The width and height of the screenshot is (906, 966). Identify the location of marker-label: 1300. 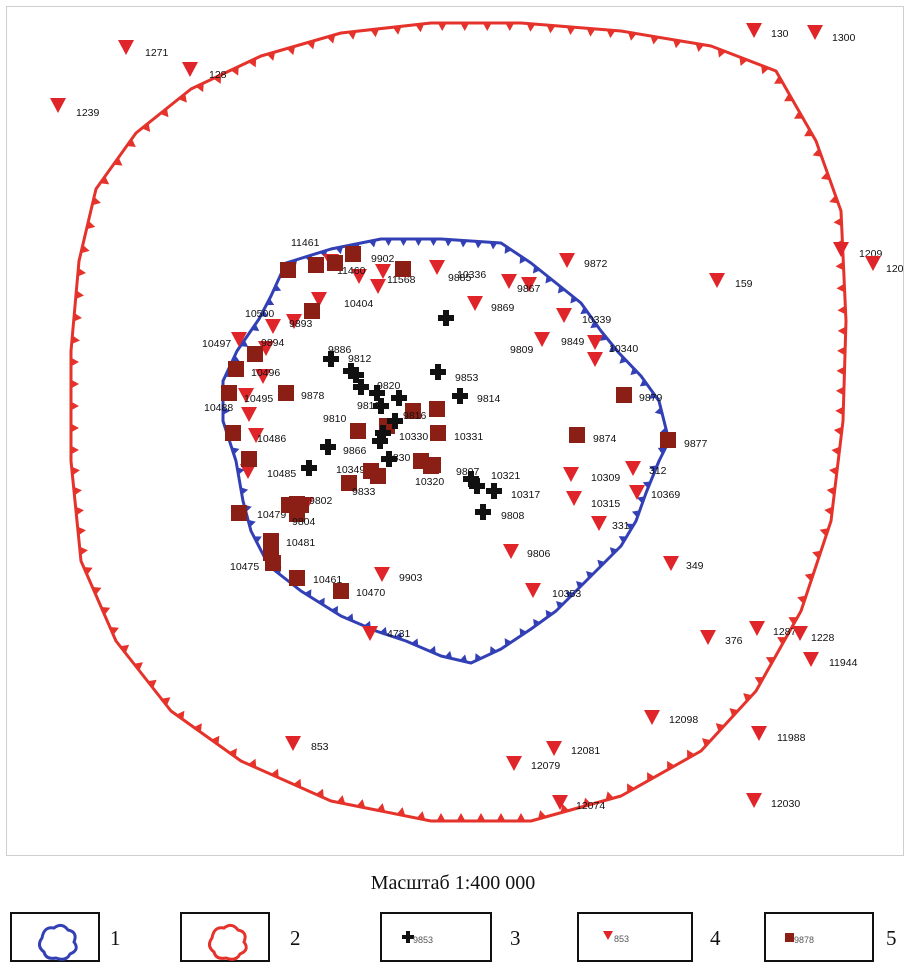
(844, 38).